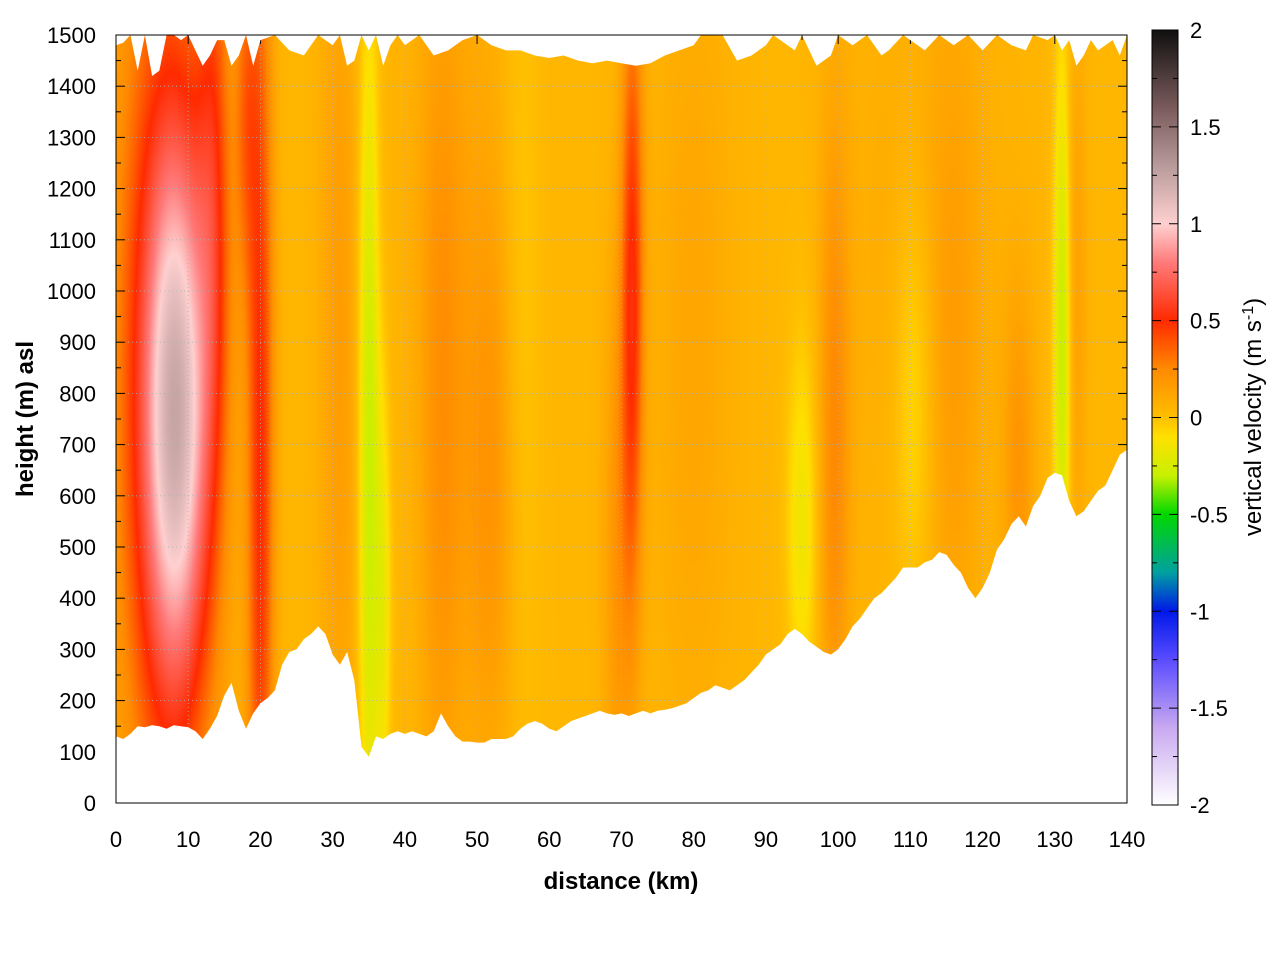 Image resolution: width=1280 pixels, height=960 pixels. I want to click on x-tick-label: 110, so click(910, 839).